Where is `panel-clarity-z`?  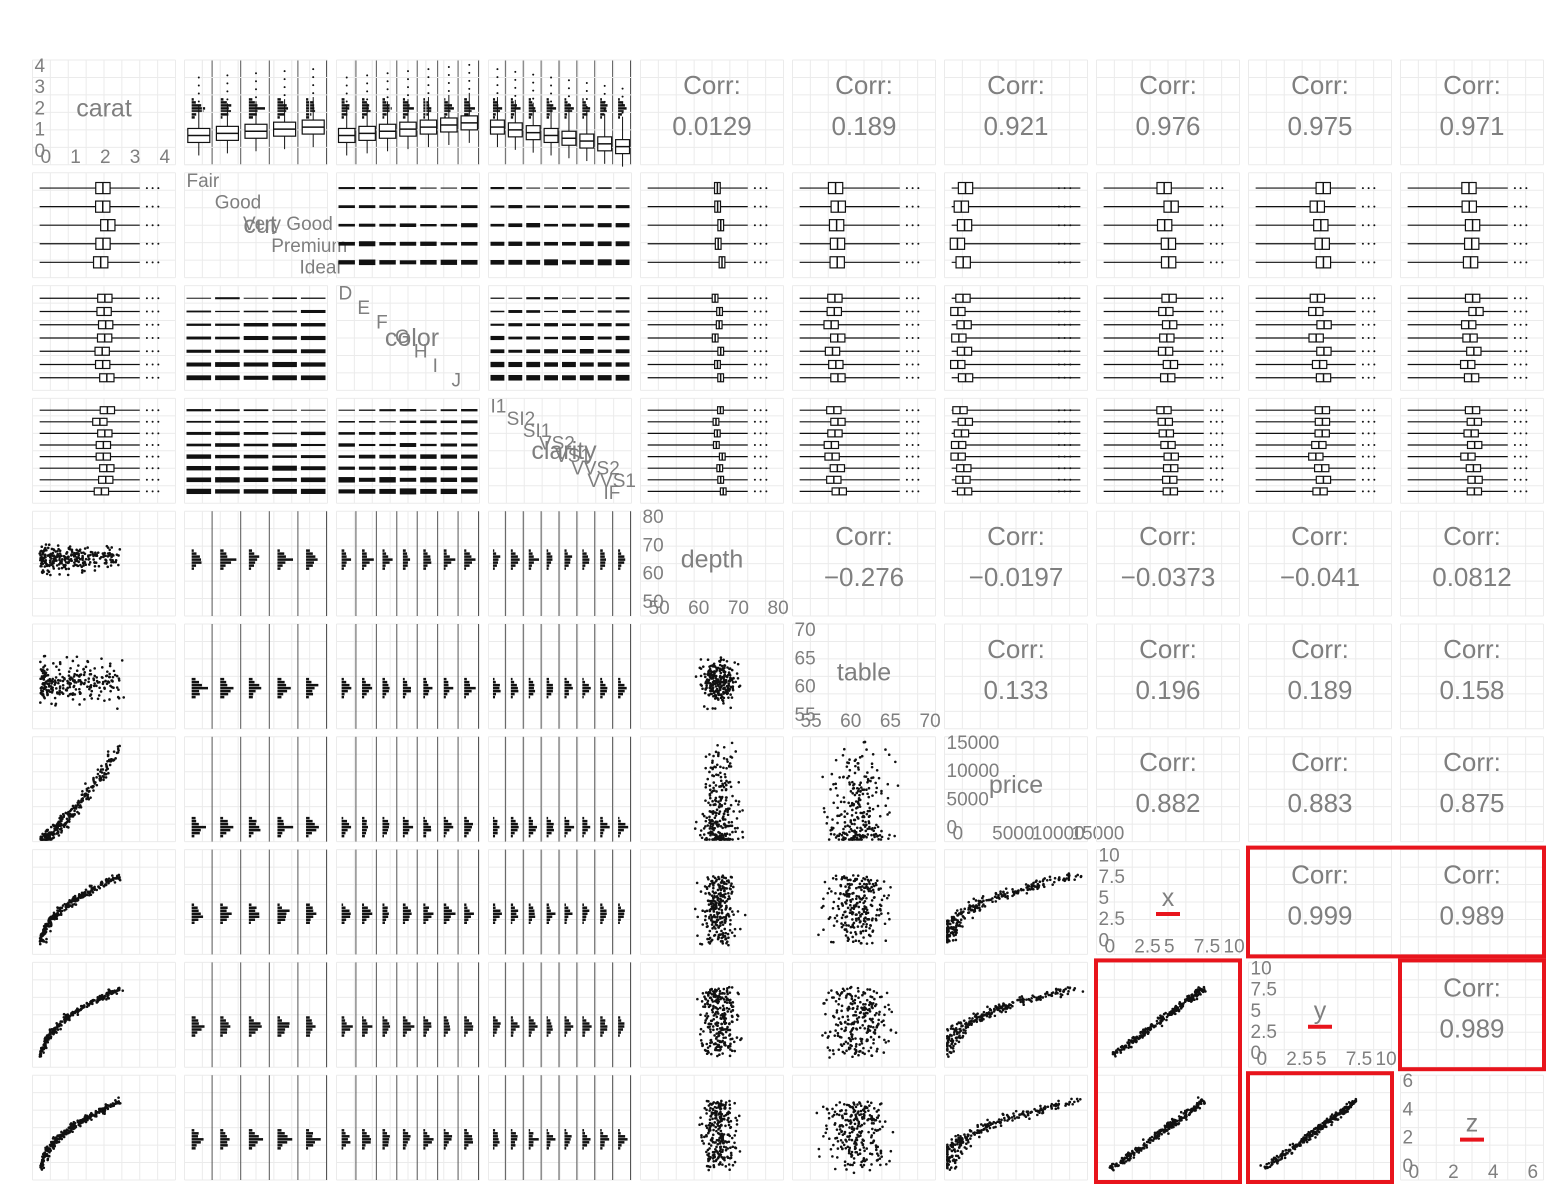
panel-clarity-z is located at coordinates (1472, 450).